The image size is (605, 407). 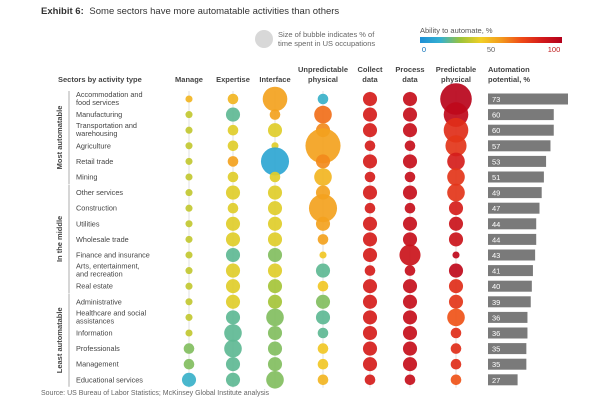 I want to click on potential-value-16: 35, so click(x=496, y=349).